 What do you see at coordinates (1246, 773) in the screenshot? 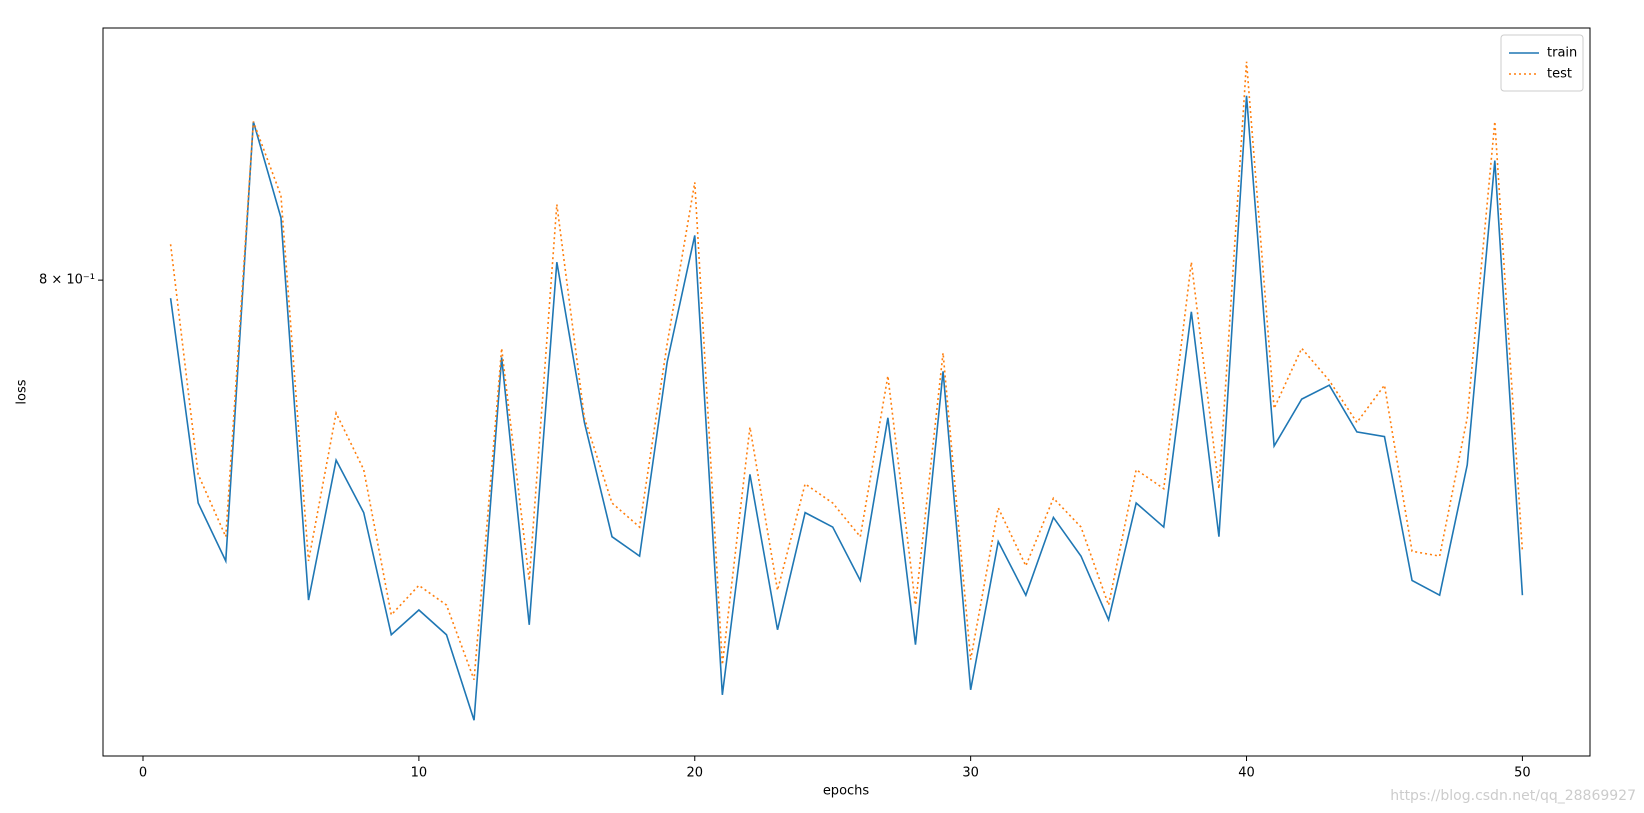
I see `x-tick-label: 40` at bounding box center [1246, 773].